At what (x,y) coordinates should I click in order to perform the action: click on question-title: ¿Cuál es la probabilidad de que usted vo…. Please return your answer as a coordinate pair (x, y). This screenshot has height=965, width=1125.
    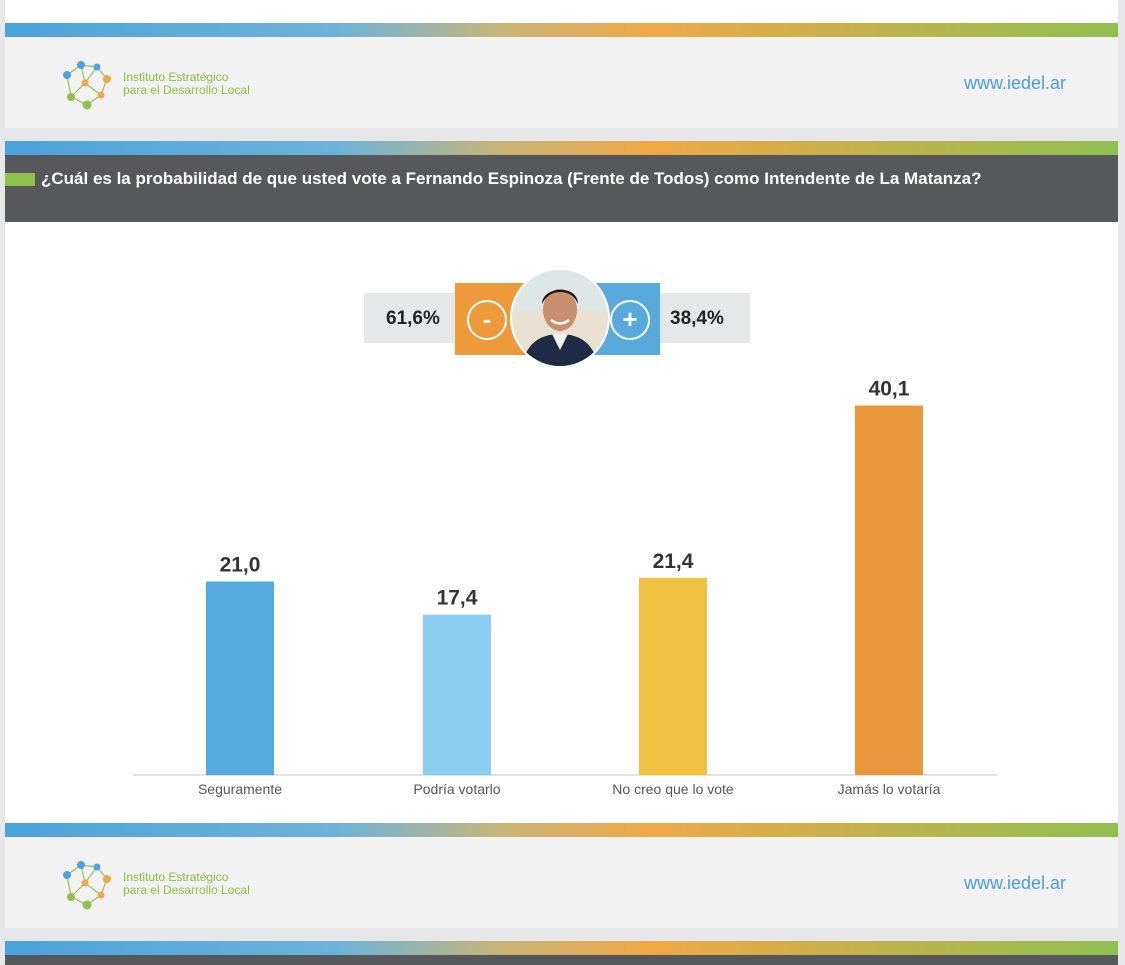
    Looking at the image, I should click on (511, 178).